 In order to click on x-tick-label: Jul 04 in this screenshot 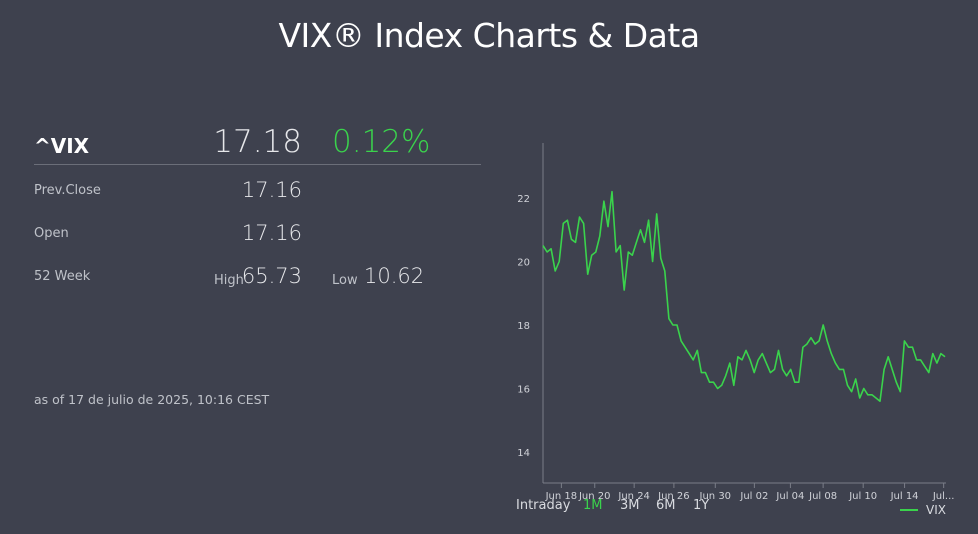, I will do `click(789, 496)`.